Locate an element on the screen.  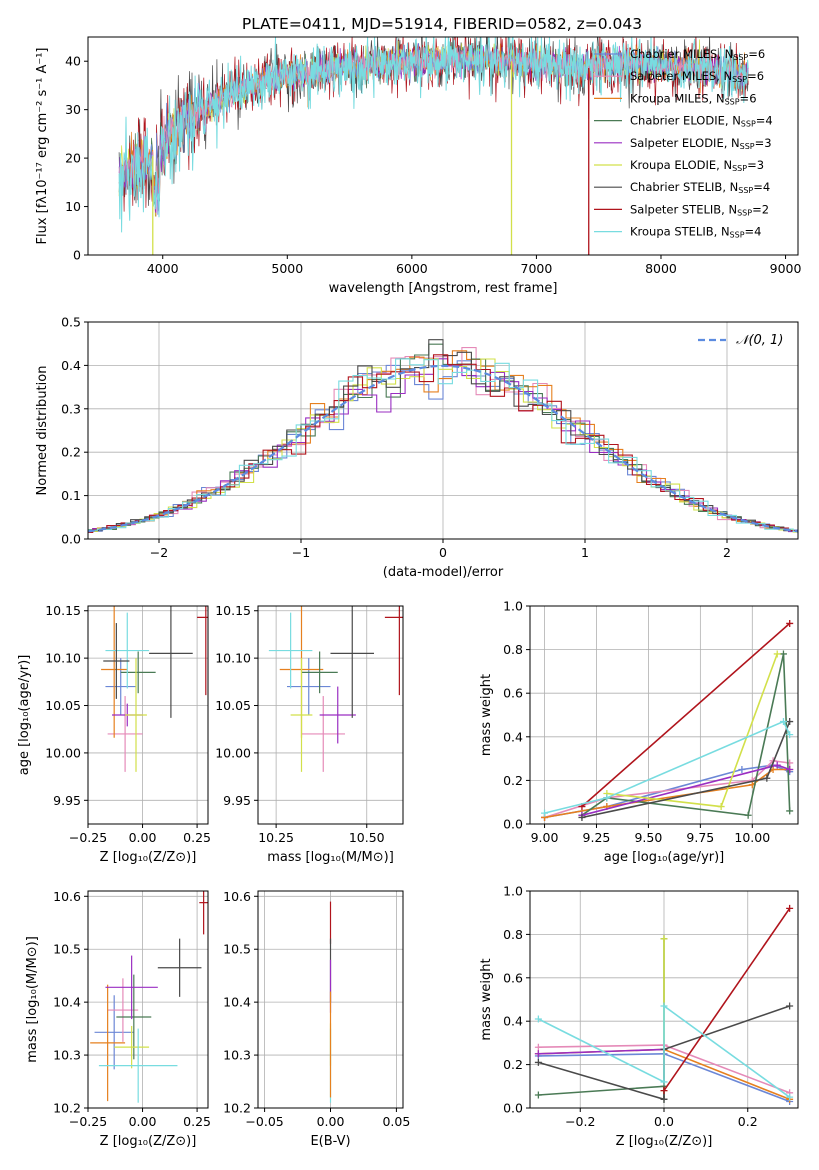
y-tick-label: 1.0 is located at coordinates (513, 606).